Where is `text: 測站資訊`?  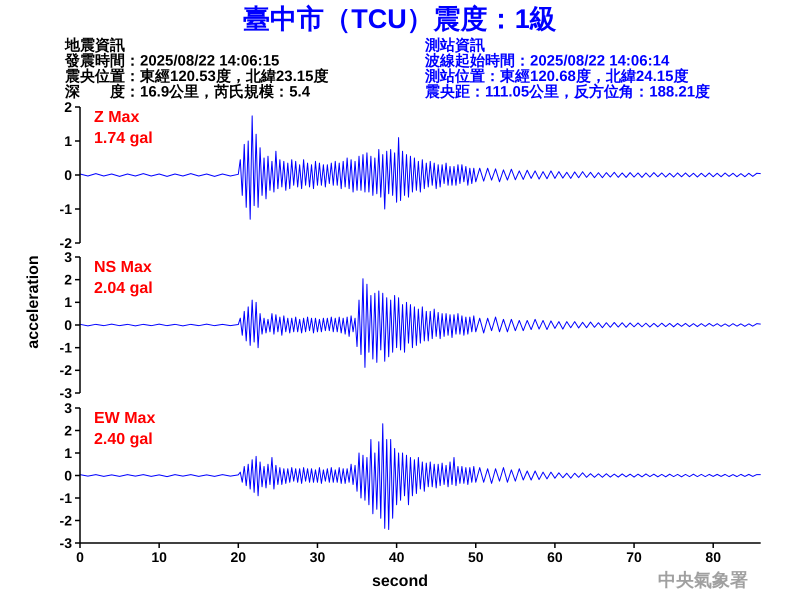 text: 測站資訊 is located at coordinates (454, 45).